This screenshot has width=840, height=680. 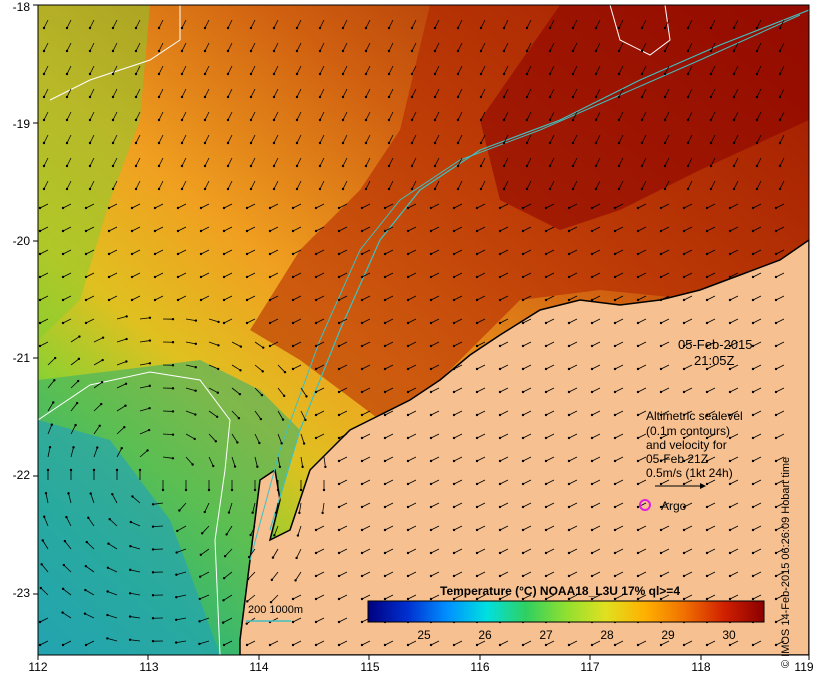 What do you see at coordinates (115, 53) in the screenshot?
I see `sealevel-contour` at bounding box center [115, 53].